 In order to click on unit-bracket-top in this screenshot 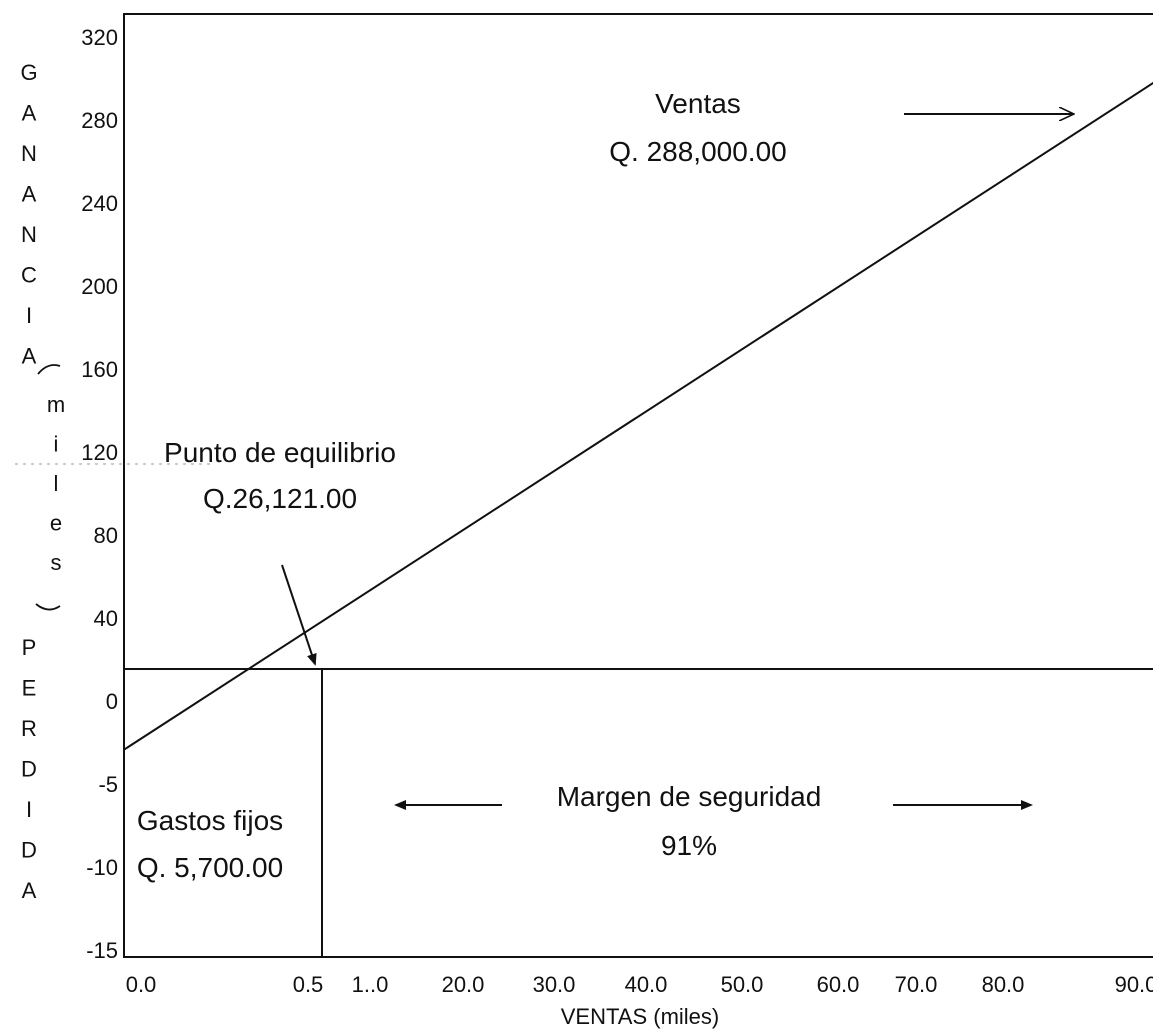, I will do `click(49, 369)`.